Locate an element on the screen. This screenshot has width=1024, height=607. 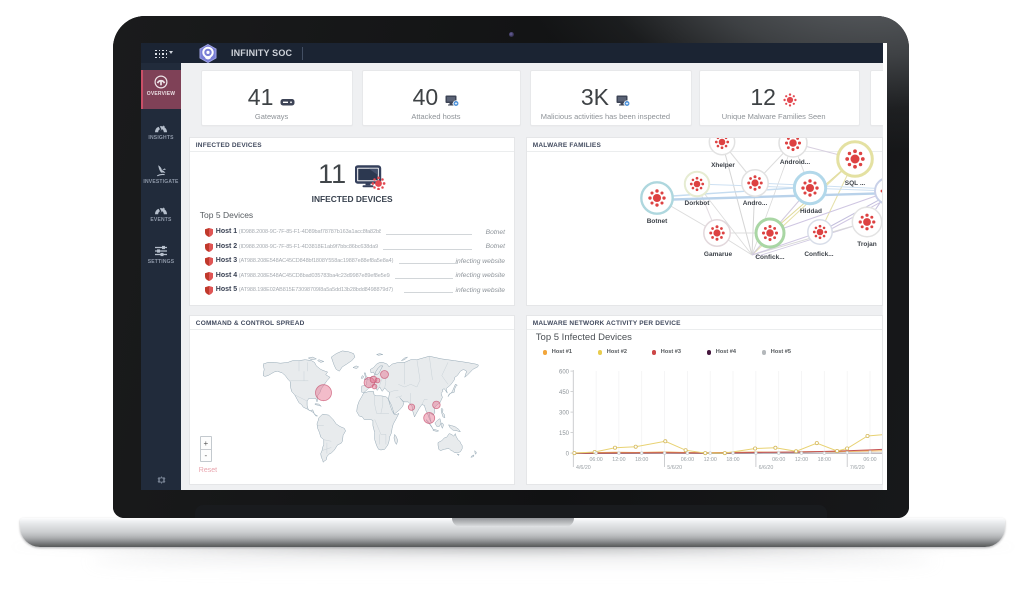
svg-text: 300 is located at coordinates (564, 414).